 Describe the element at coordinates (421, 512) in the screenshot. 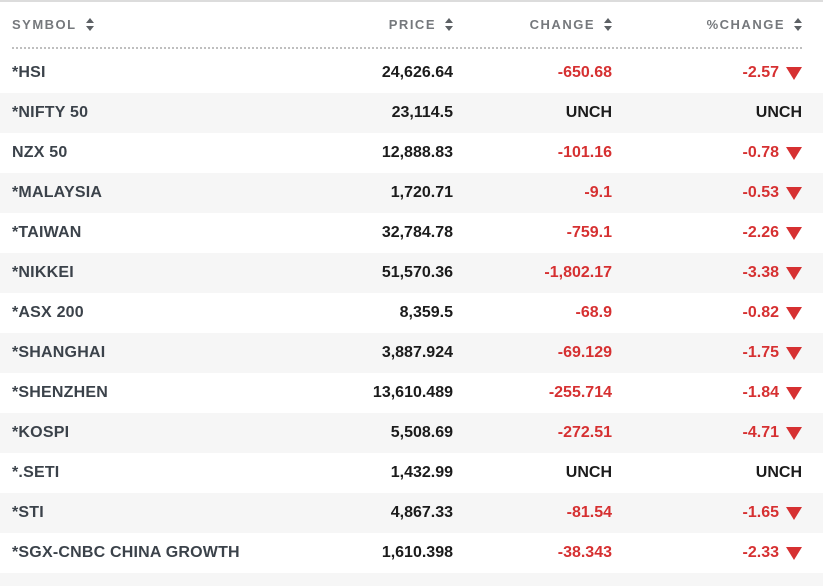

I see `price-cell: 4,867.33` at that location.